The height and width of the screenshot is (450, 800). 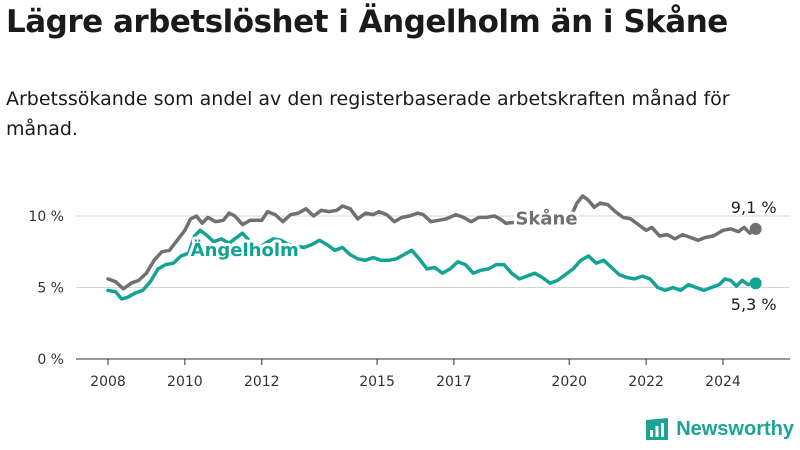 I want to click on x-tick-label: 2008, so click(x=108, y=382).